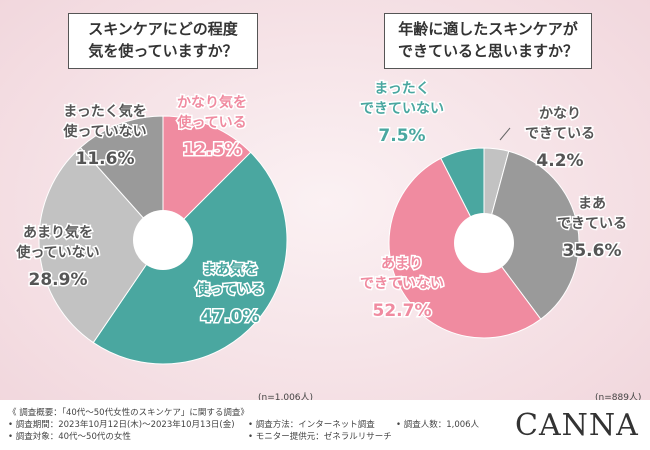 Image resolution: width=650 pixels, height=450 pixels. Describe the element at coordinates (402, 284) in the screenshot. I see `chart2-slice-3-label-line-2: できていない` at that location.